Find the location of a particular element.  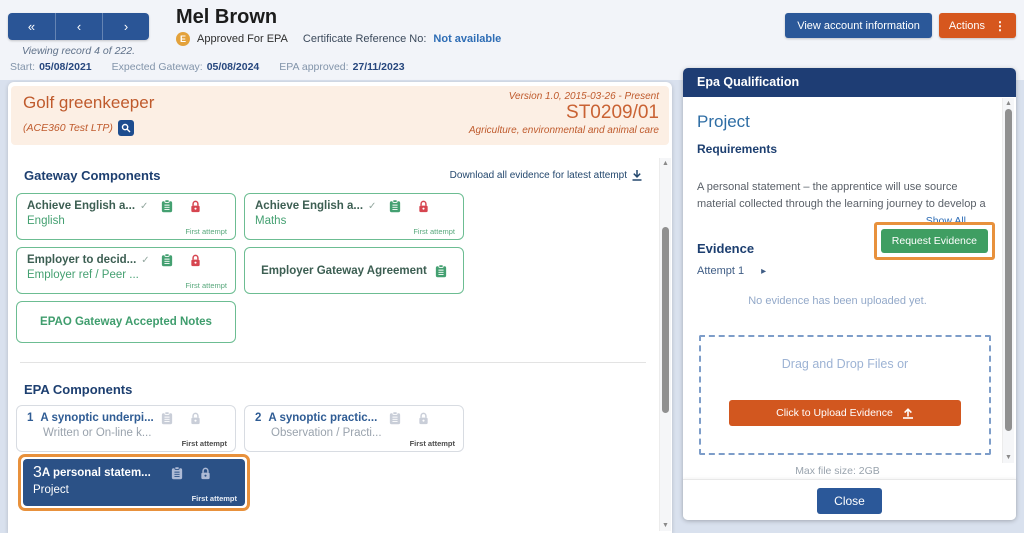

start-date: Start: 05/08/2021 is located at coordinates (51, 67).